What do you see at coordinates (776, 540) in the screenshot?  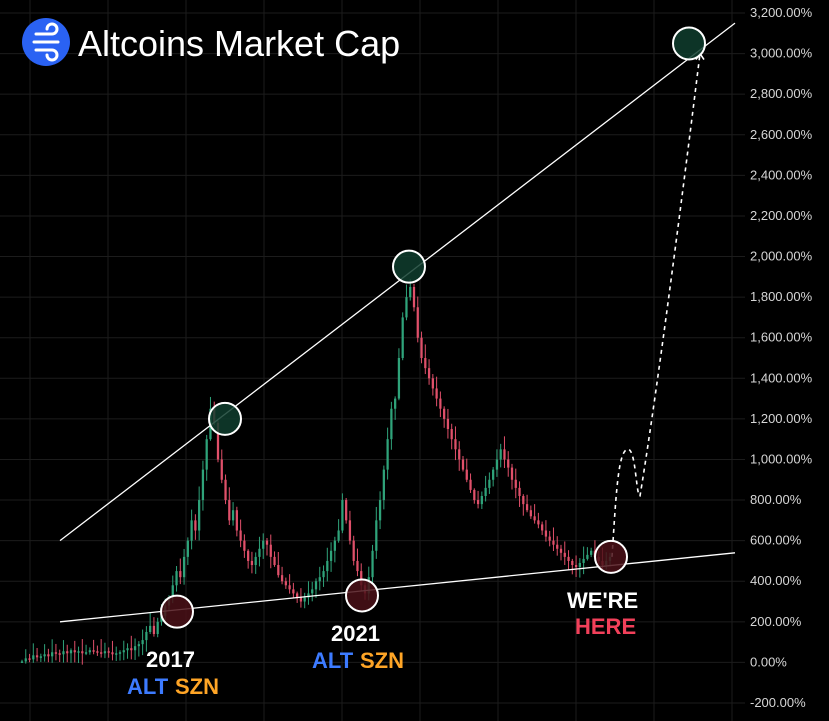 I see `y-tick-label: 600.00%` at bounding box center [776, 540].